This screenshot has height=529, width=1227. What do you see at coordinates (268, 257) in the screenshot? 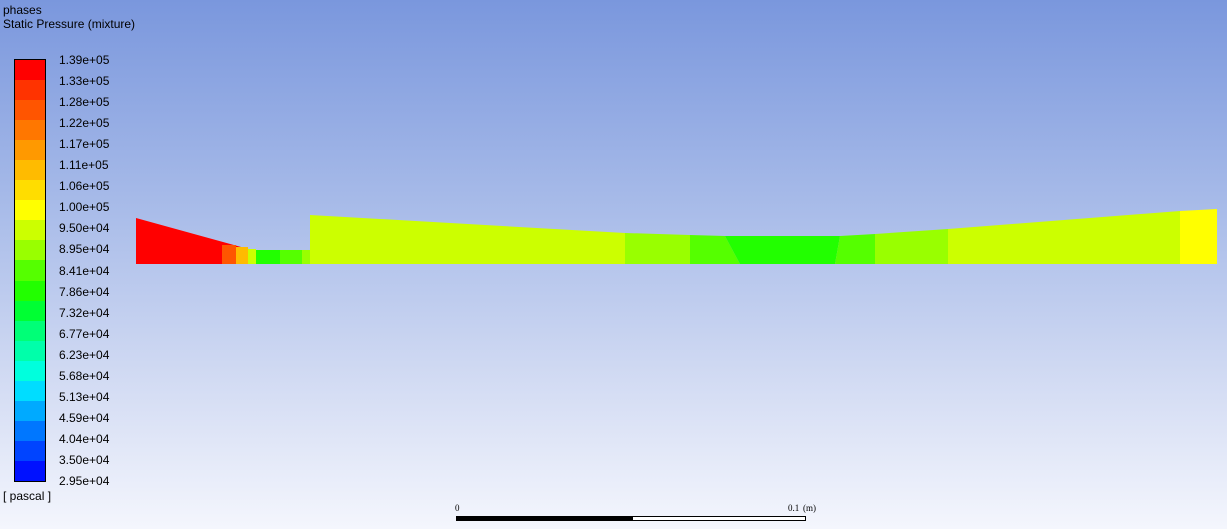
I see `contour-throat-green-band` at bounding box center [268, 257].